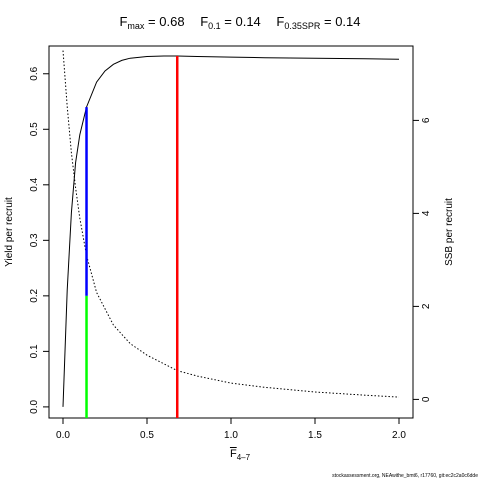 The image size is (480, 480). Describe the element at coordinates (152, 22) in the screenshot. I see `title-fmax: Fmax = 0.68` at that location.